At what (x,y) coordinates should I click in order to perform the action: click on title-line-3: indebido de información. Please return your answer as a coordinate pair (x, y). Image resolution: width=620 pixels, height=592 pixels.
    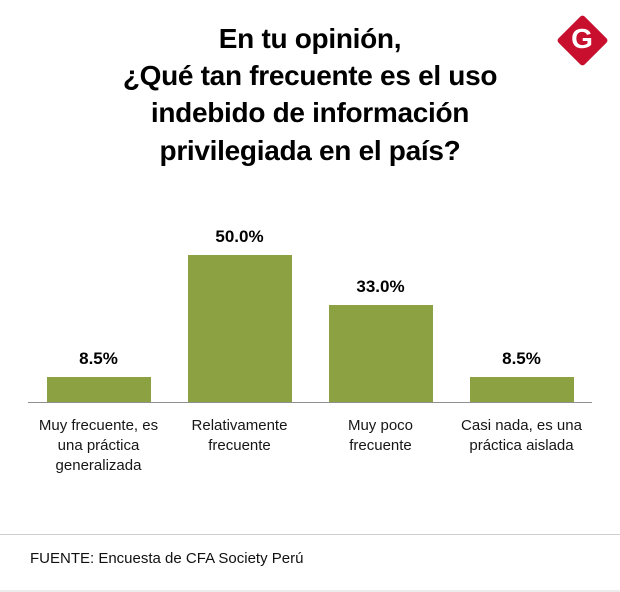
    Looking at the image, I should click on (310, 113).